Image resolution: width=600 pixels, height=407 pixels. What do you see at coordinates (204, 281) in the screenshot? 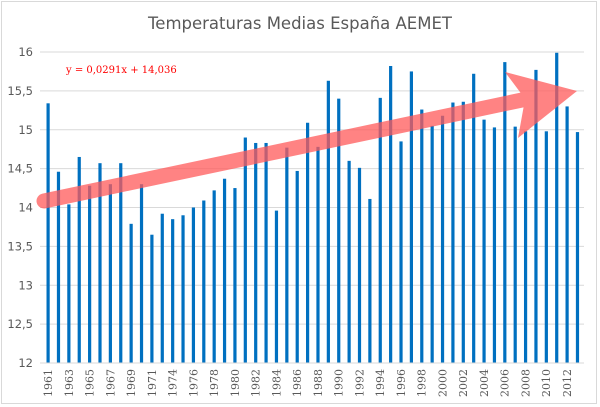
I see `bar-1977` at bounding box center [204, 281].